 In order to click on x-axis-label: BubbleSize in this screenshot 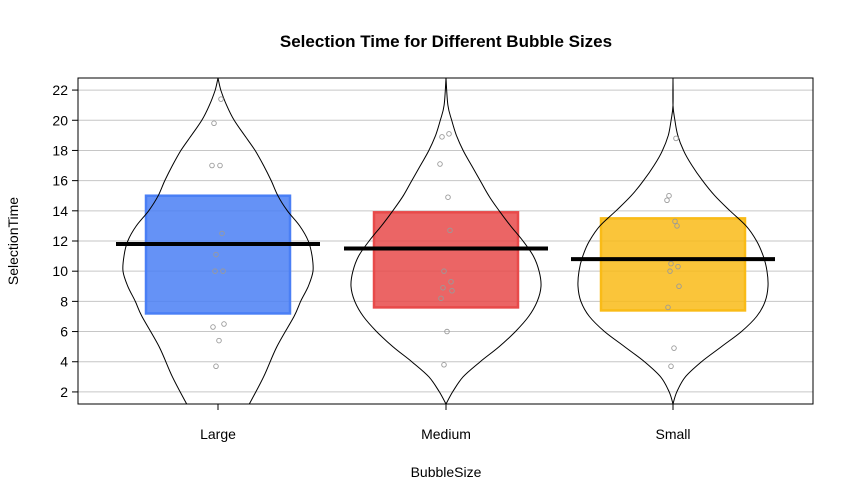, I will do `click(446, 472)`.